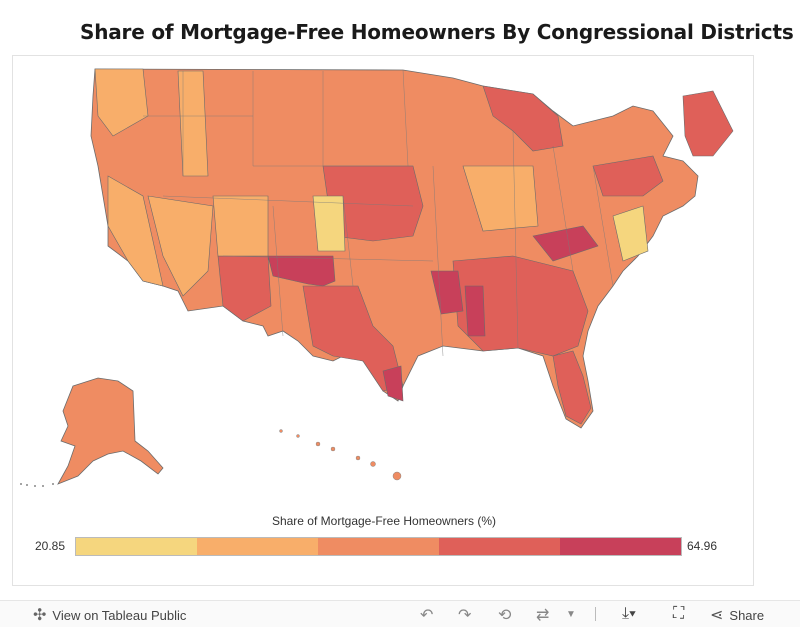  What do you see at coordinates (523, 118) in the screenshot?
I see `region-great-lakes` at bounding box center [523, 118].